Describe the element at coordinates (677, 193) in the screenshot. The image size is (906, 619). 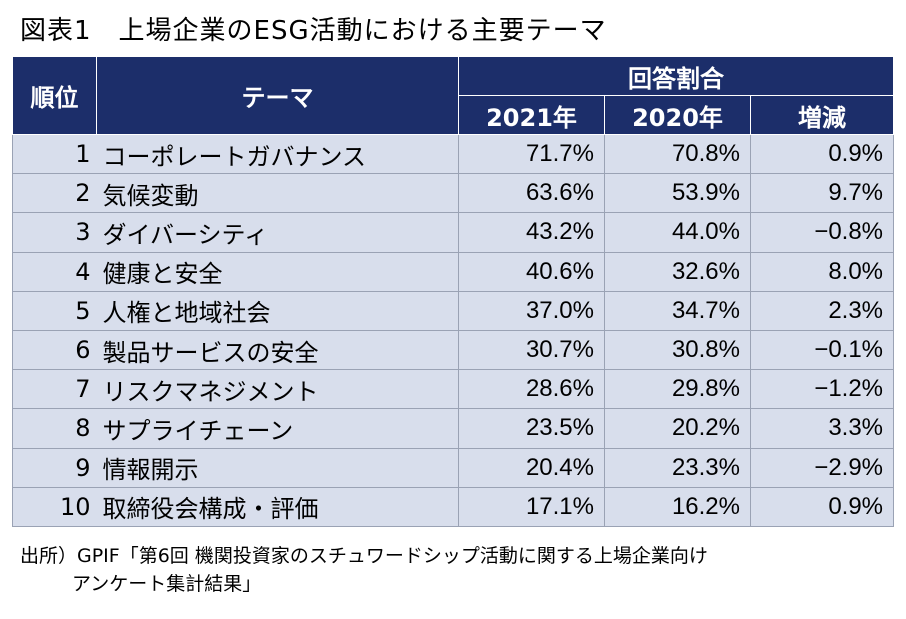
I see `value-2020-cell: 53.9%` at that location.